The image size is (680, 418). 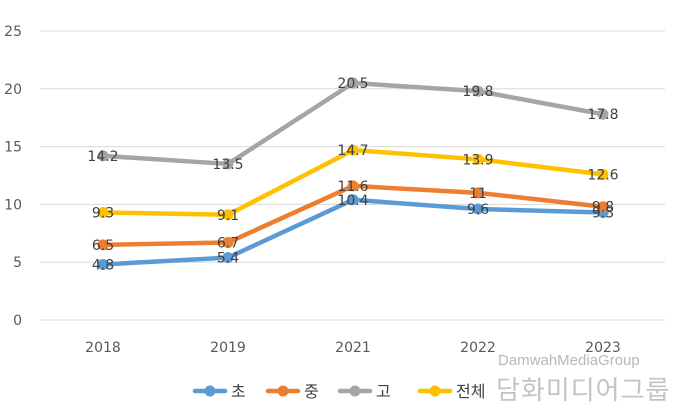 I want to click on y-tick-label: 5, so click(x=17, y=263).